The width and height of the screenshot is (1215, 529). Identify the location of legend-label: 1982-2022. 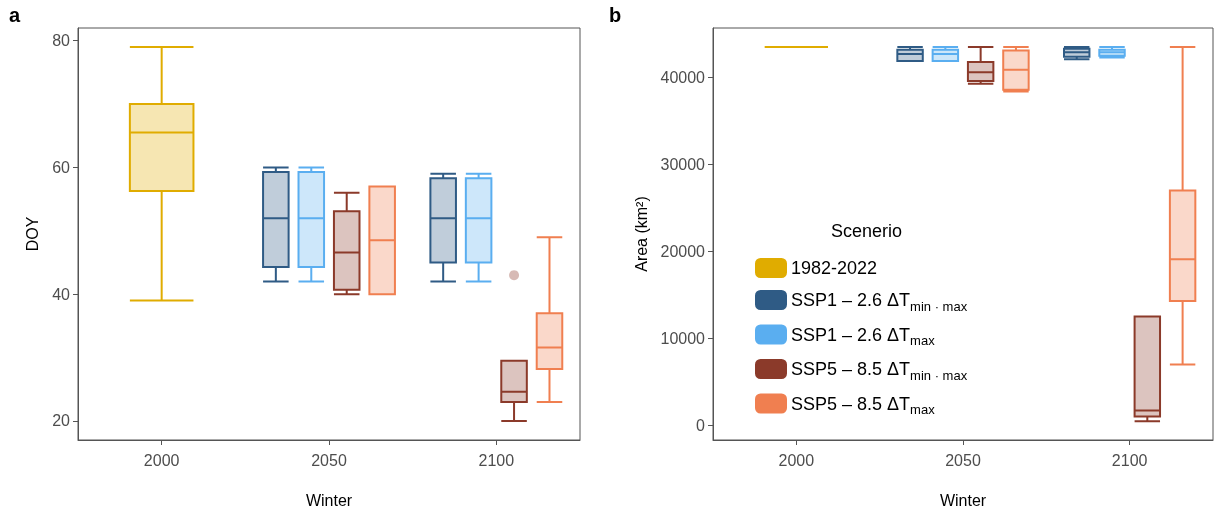
(834, 268).